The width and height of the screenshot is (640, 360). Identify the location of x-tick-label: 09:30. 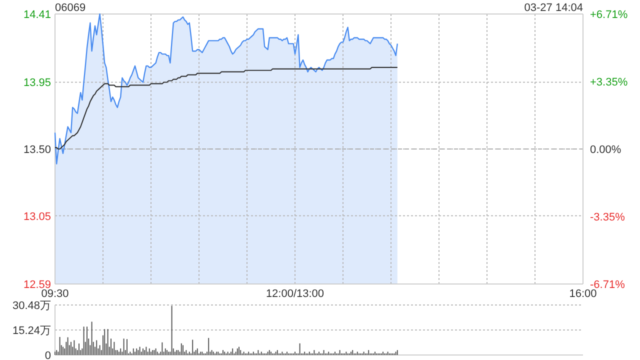
(55, 294).